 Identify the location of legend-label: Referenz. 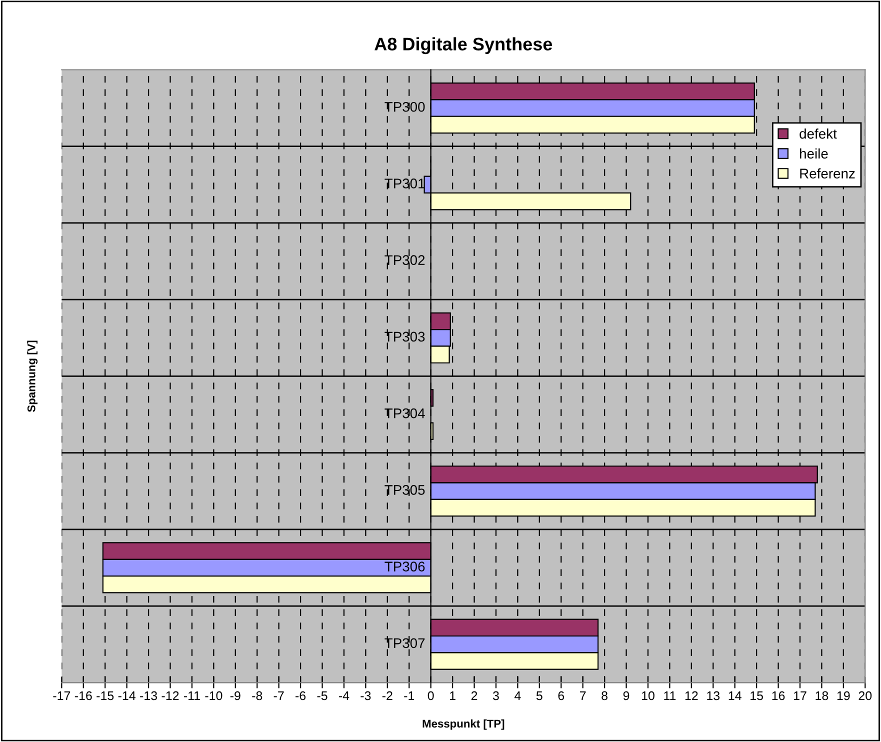
(827, 173).